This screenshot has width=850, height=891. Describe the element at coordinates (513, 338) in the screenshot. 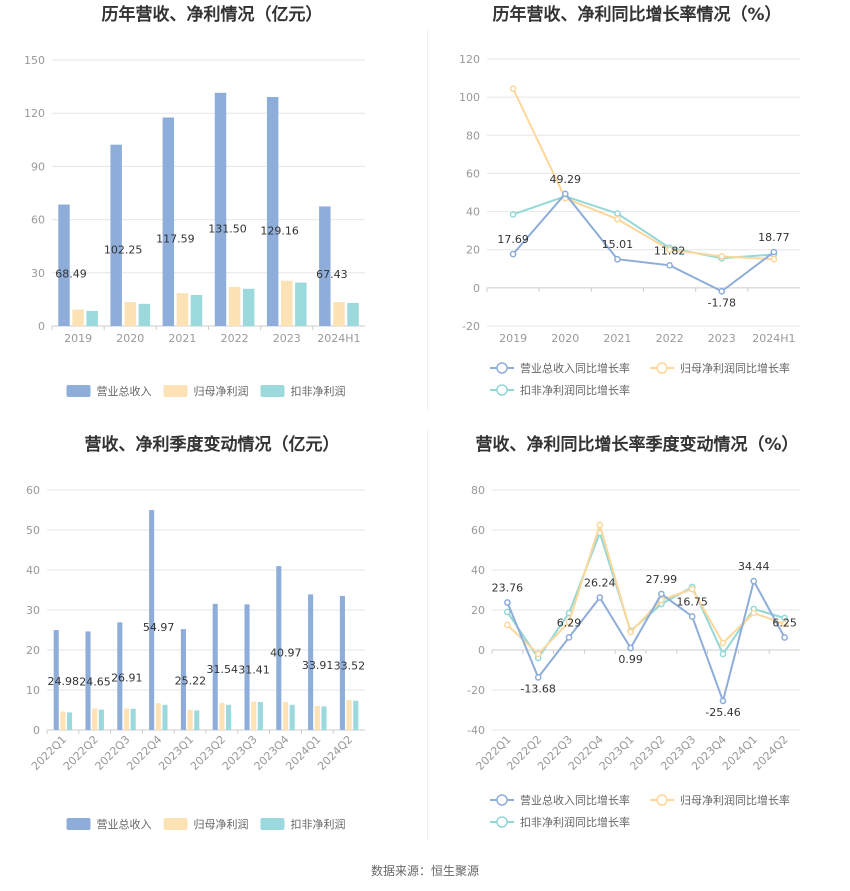

I see `x-tick-label: 2019` at that location.